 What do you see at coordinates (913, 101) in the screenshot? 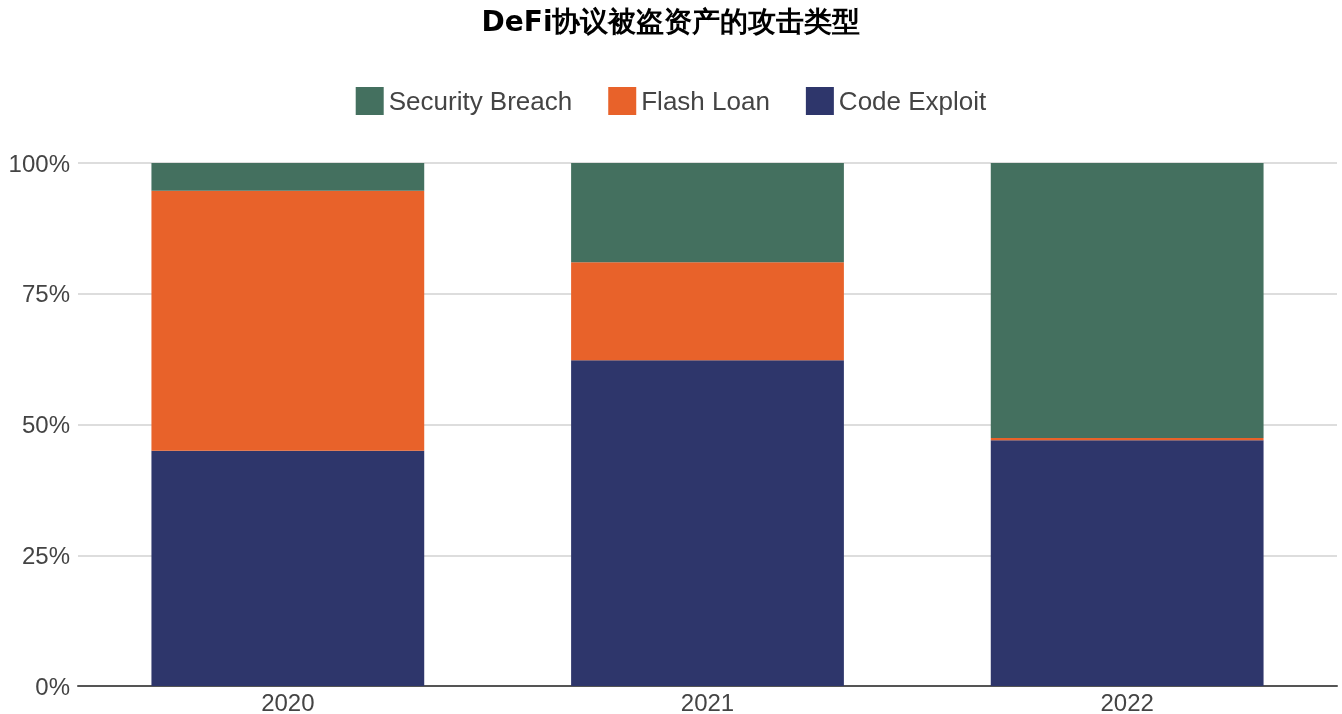
I see `legend-label: Code Exploit` at bounding box center [913, 101].